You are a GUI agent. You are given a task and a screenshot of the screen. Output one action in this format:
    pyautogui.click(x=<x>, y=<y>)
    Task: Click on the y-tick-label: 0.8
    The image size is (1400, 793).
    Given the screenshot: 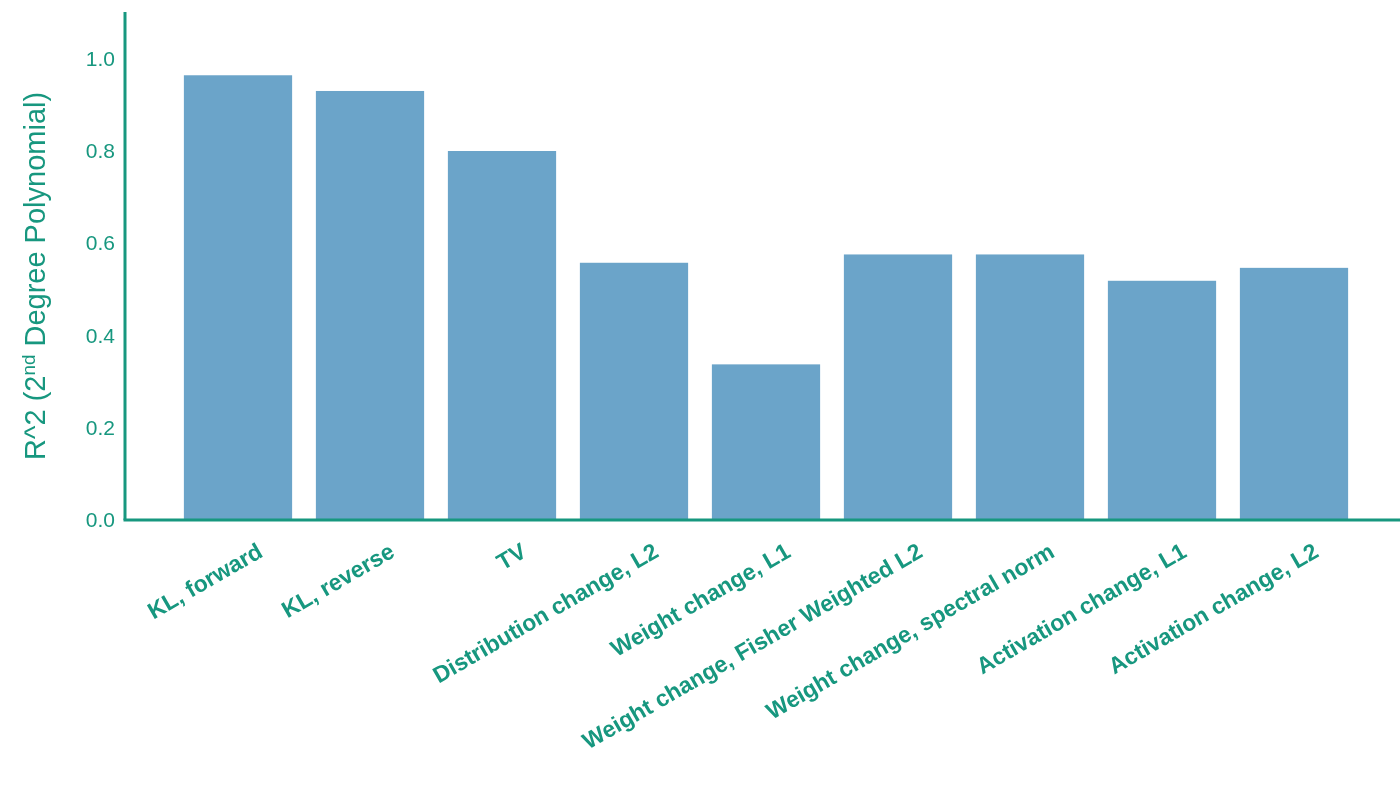 What is the action you would take?
    pyautogui.click(x=100, y=150)
    